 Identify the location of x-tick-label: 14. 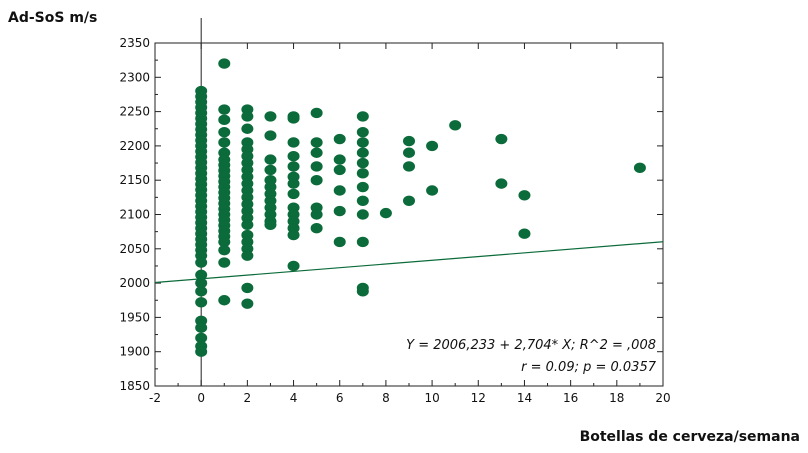
(524, 398).